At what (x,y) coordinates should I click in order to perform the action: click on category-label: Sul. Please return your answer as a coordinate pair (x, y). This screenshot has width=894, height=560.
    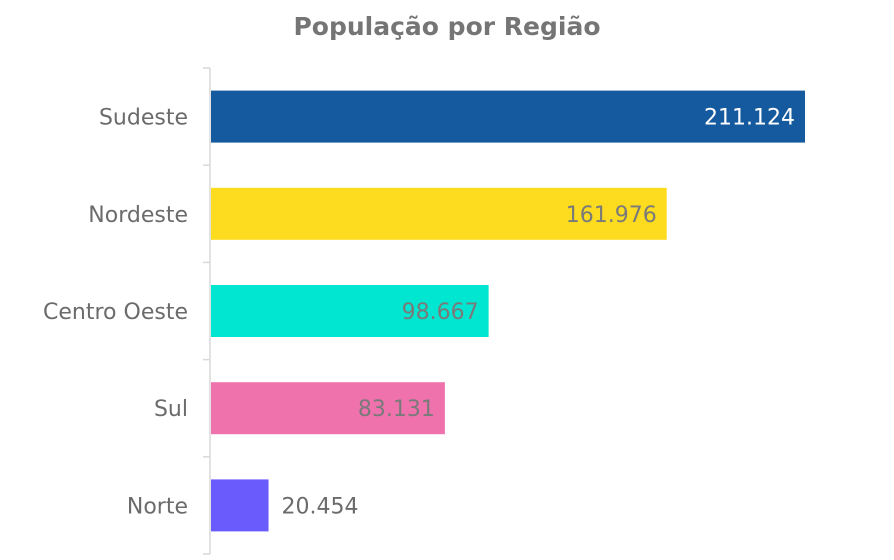
    Looking at the image, I should click on (171, 409).